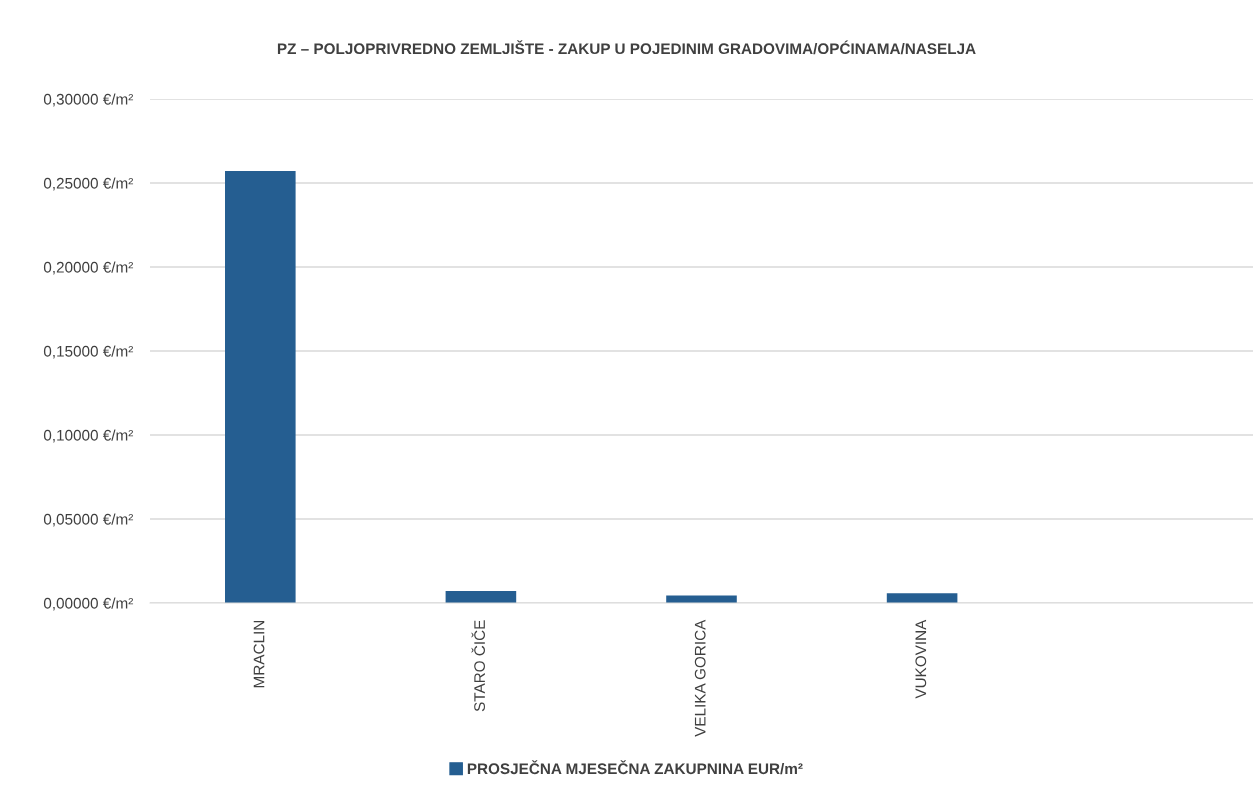 Image resolution: width=1253 pixels, height=796 pixels. I want to click on legend-label: PROSJEČNA MJESEČNA ZAKUPNINA EUR/m², so click(635, 767).